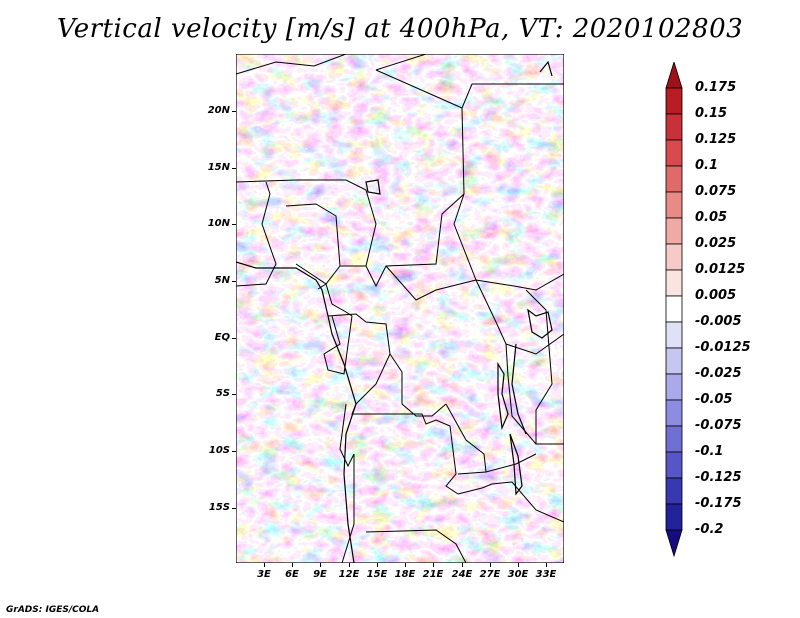 This screenshot has height=618, width=800. What do you see at coordinates (674, 74) in the screenshot?
I see `colorbar-max-arrow` at bounding box center [674, 74].